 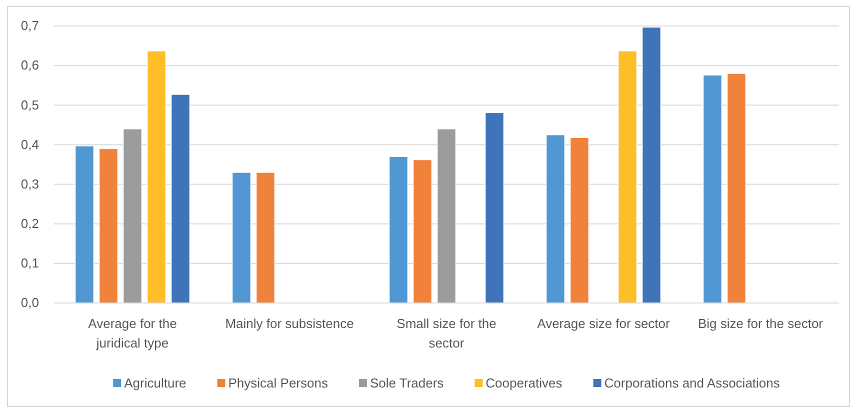 What do you see at coordinates (29, 224) in the screenshot?
I see `y-tick-label: 0,2` at bounding box center [29, 224].